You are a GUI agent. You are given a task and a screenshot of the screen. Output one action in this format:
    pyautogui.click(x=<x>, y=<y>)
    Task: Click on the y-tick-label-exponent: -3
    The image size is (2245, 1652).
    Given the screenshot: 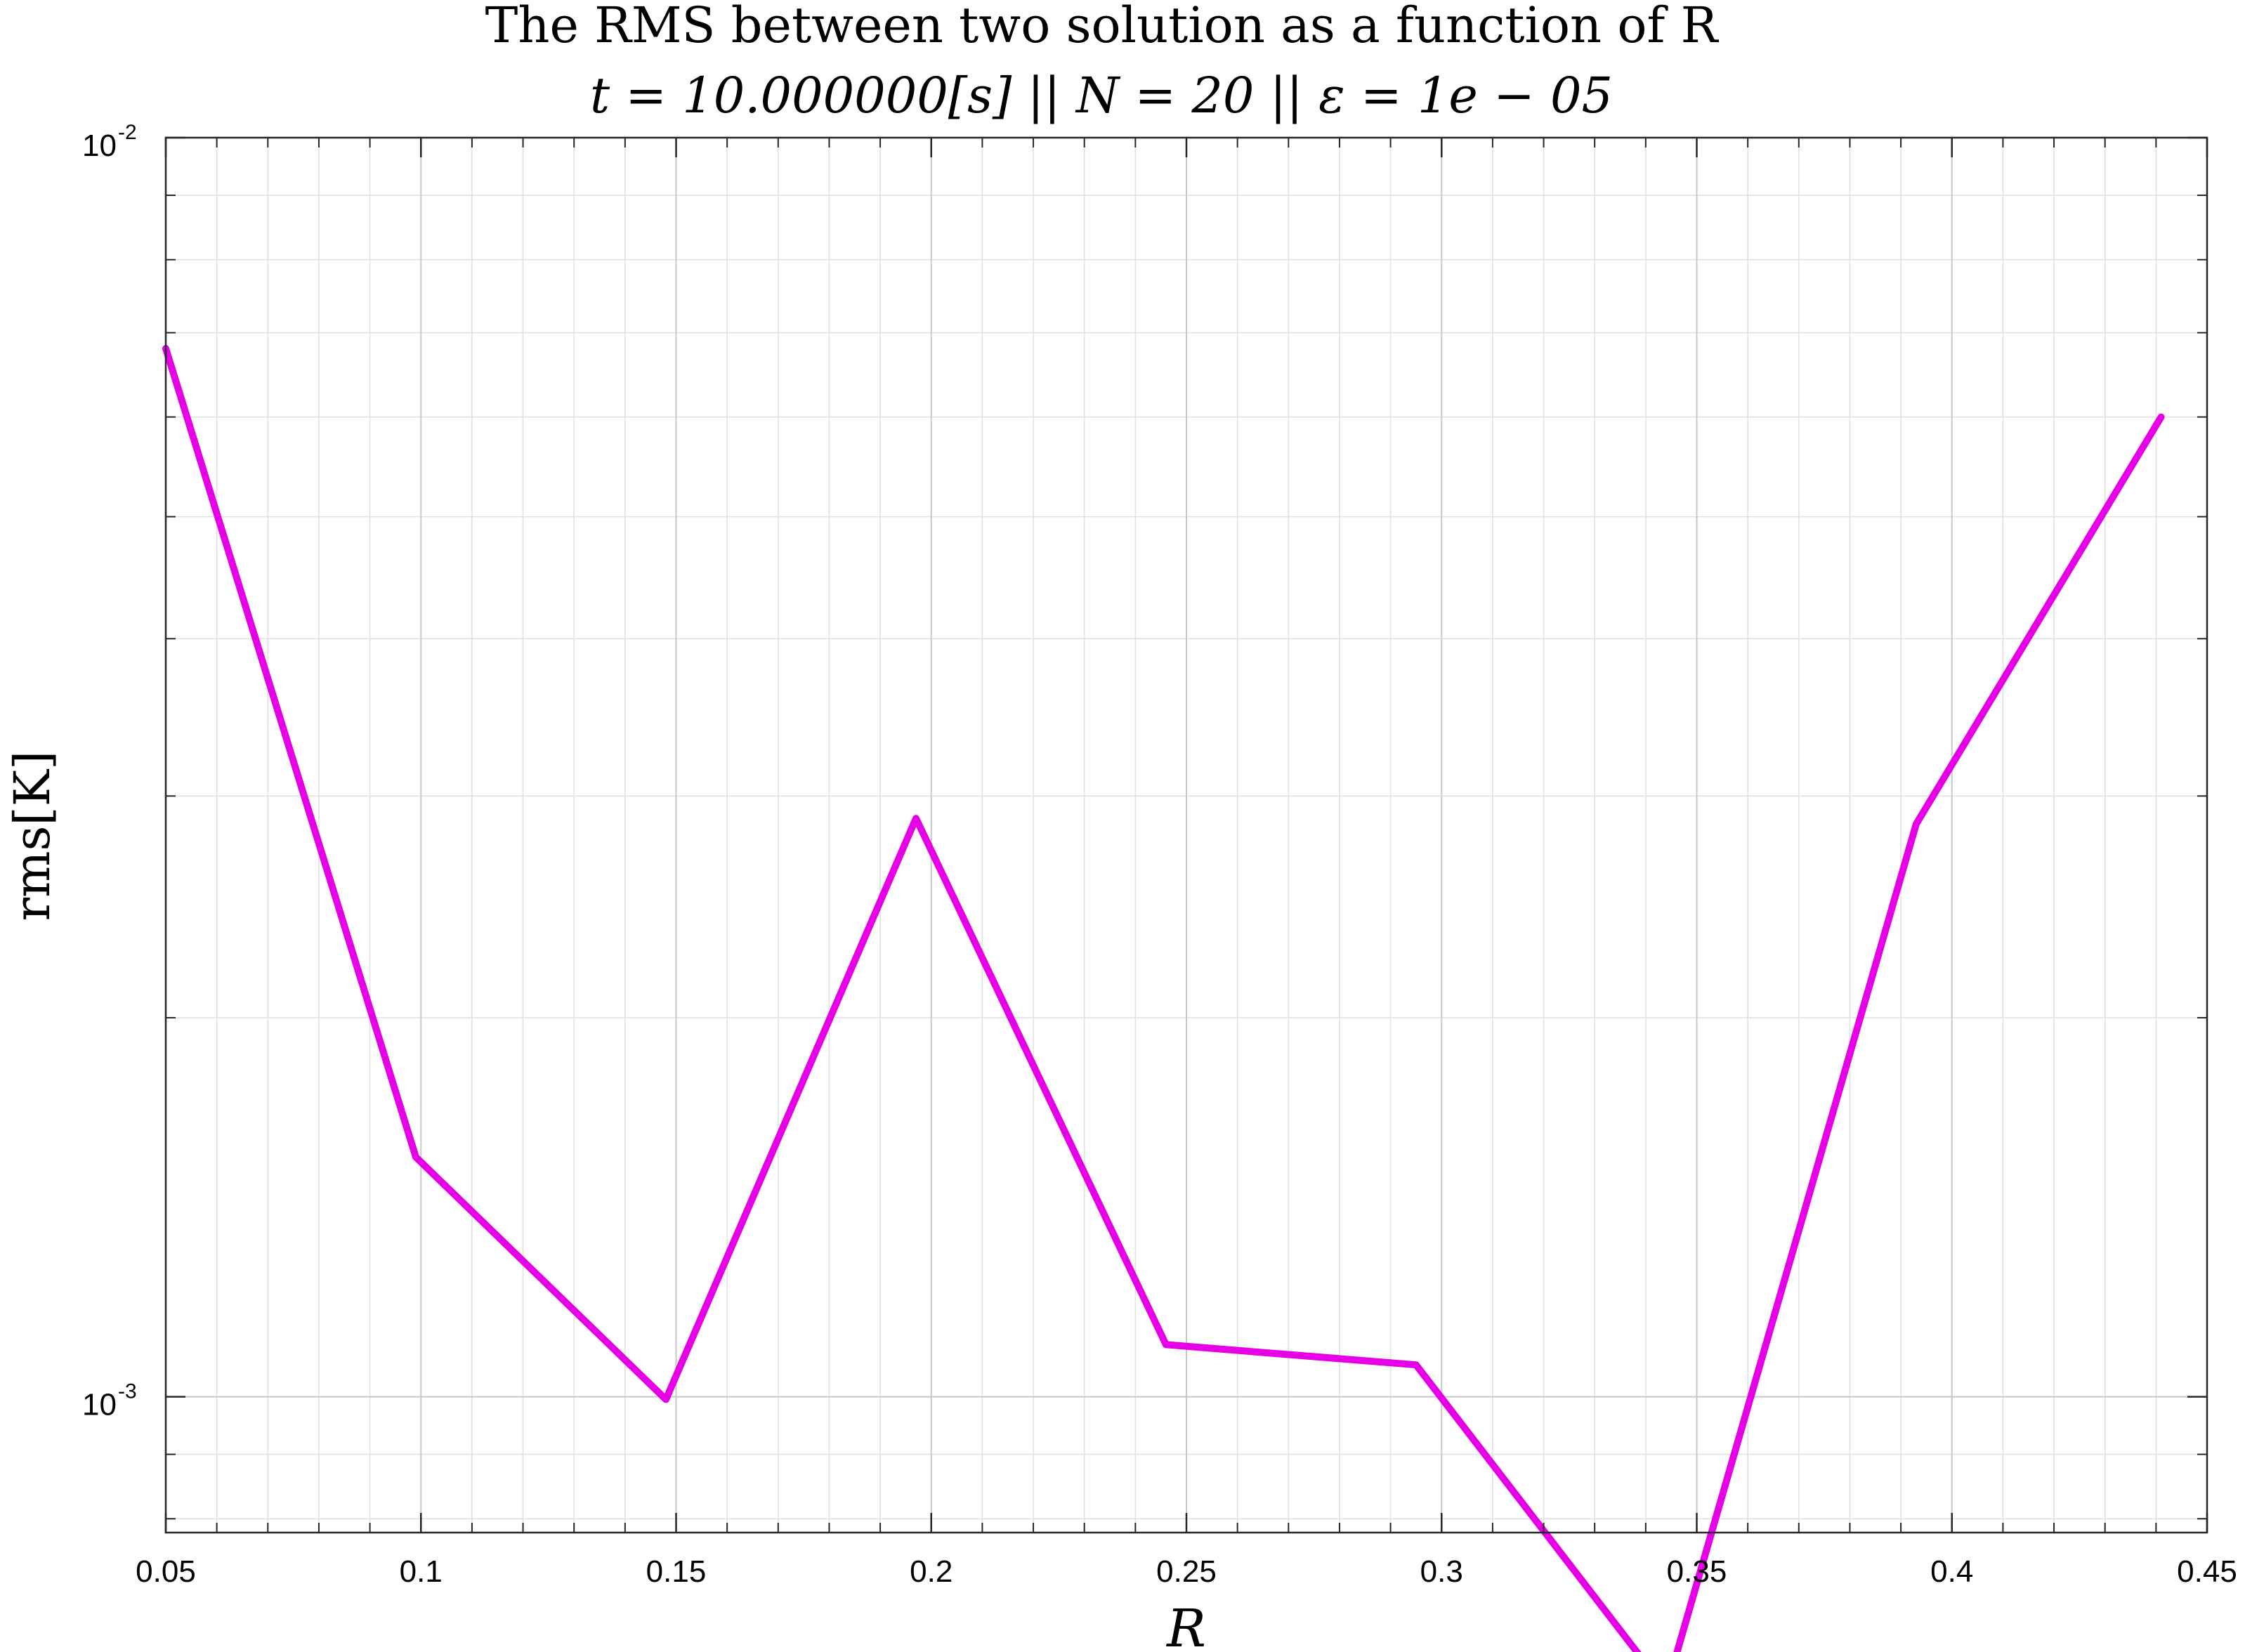 What is the action you would take?
    pyautogui.click(x=128, y=1391)
    